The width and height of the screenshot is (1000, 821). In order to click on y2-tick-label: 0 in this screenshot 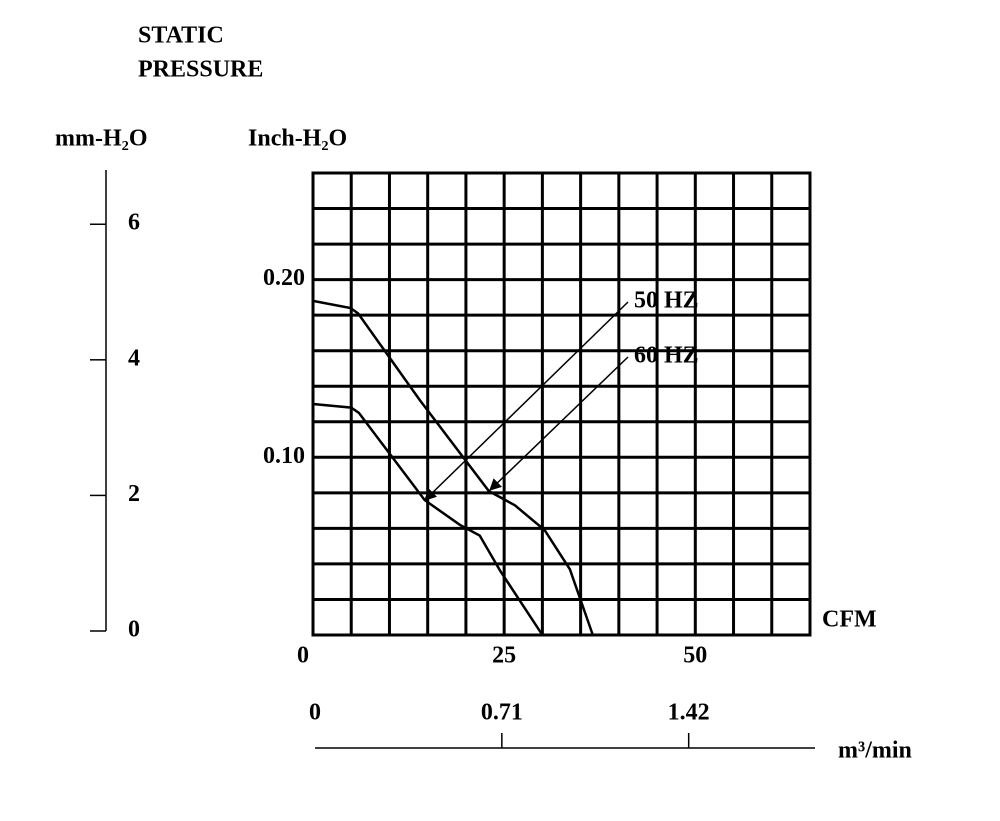, I will do `click(134, 630)`.